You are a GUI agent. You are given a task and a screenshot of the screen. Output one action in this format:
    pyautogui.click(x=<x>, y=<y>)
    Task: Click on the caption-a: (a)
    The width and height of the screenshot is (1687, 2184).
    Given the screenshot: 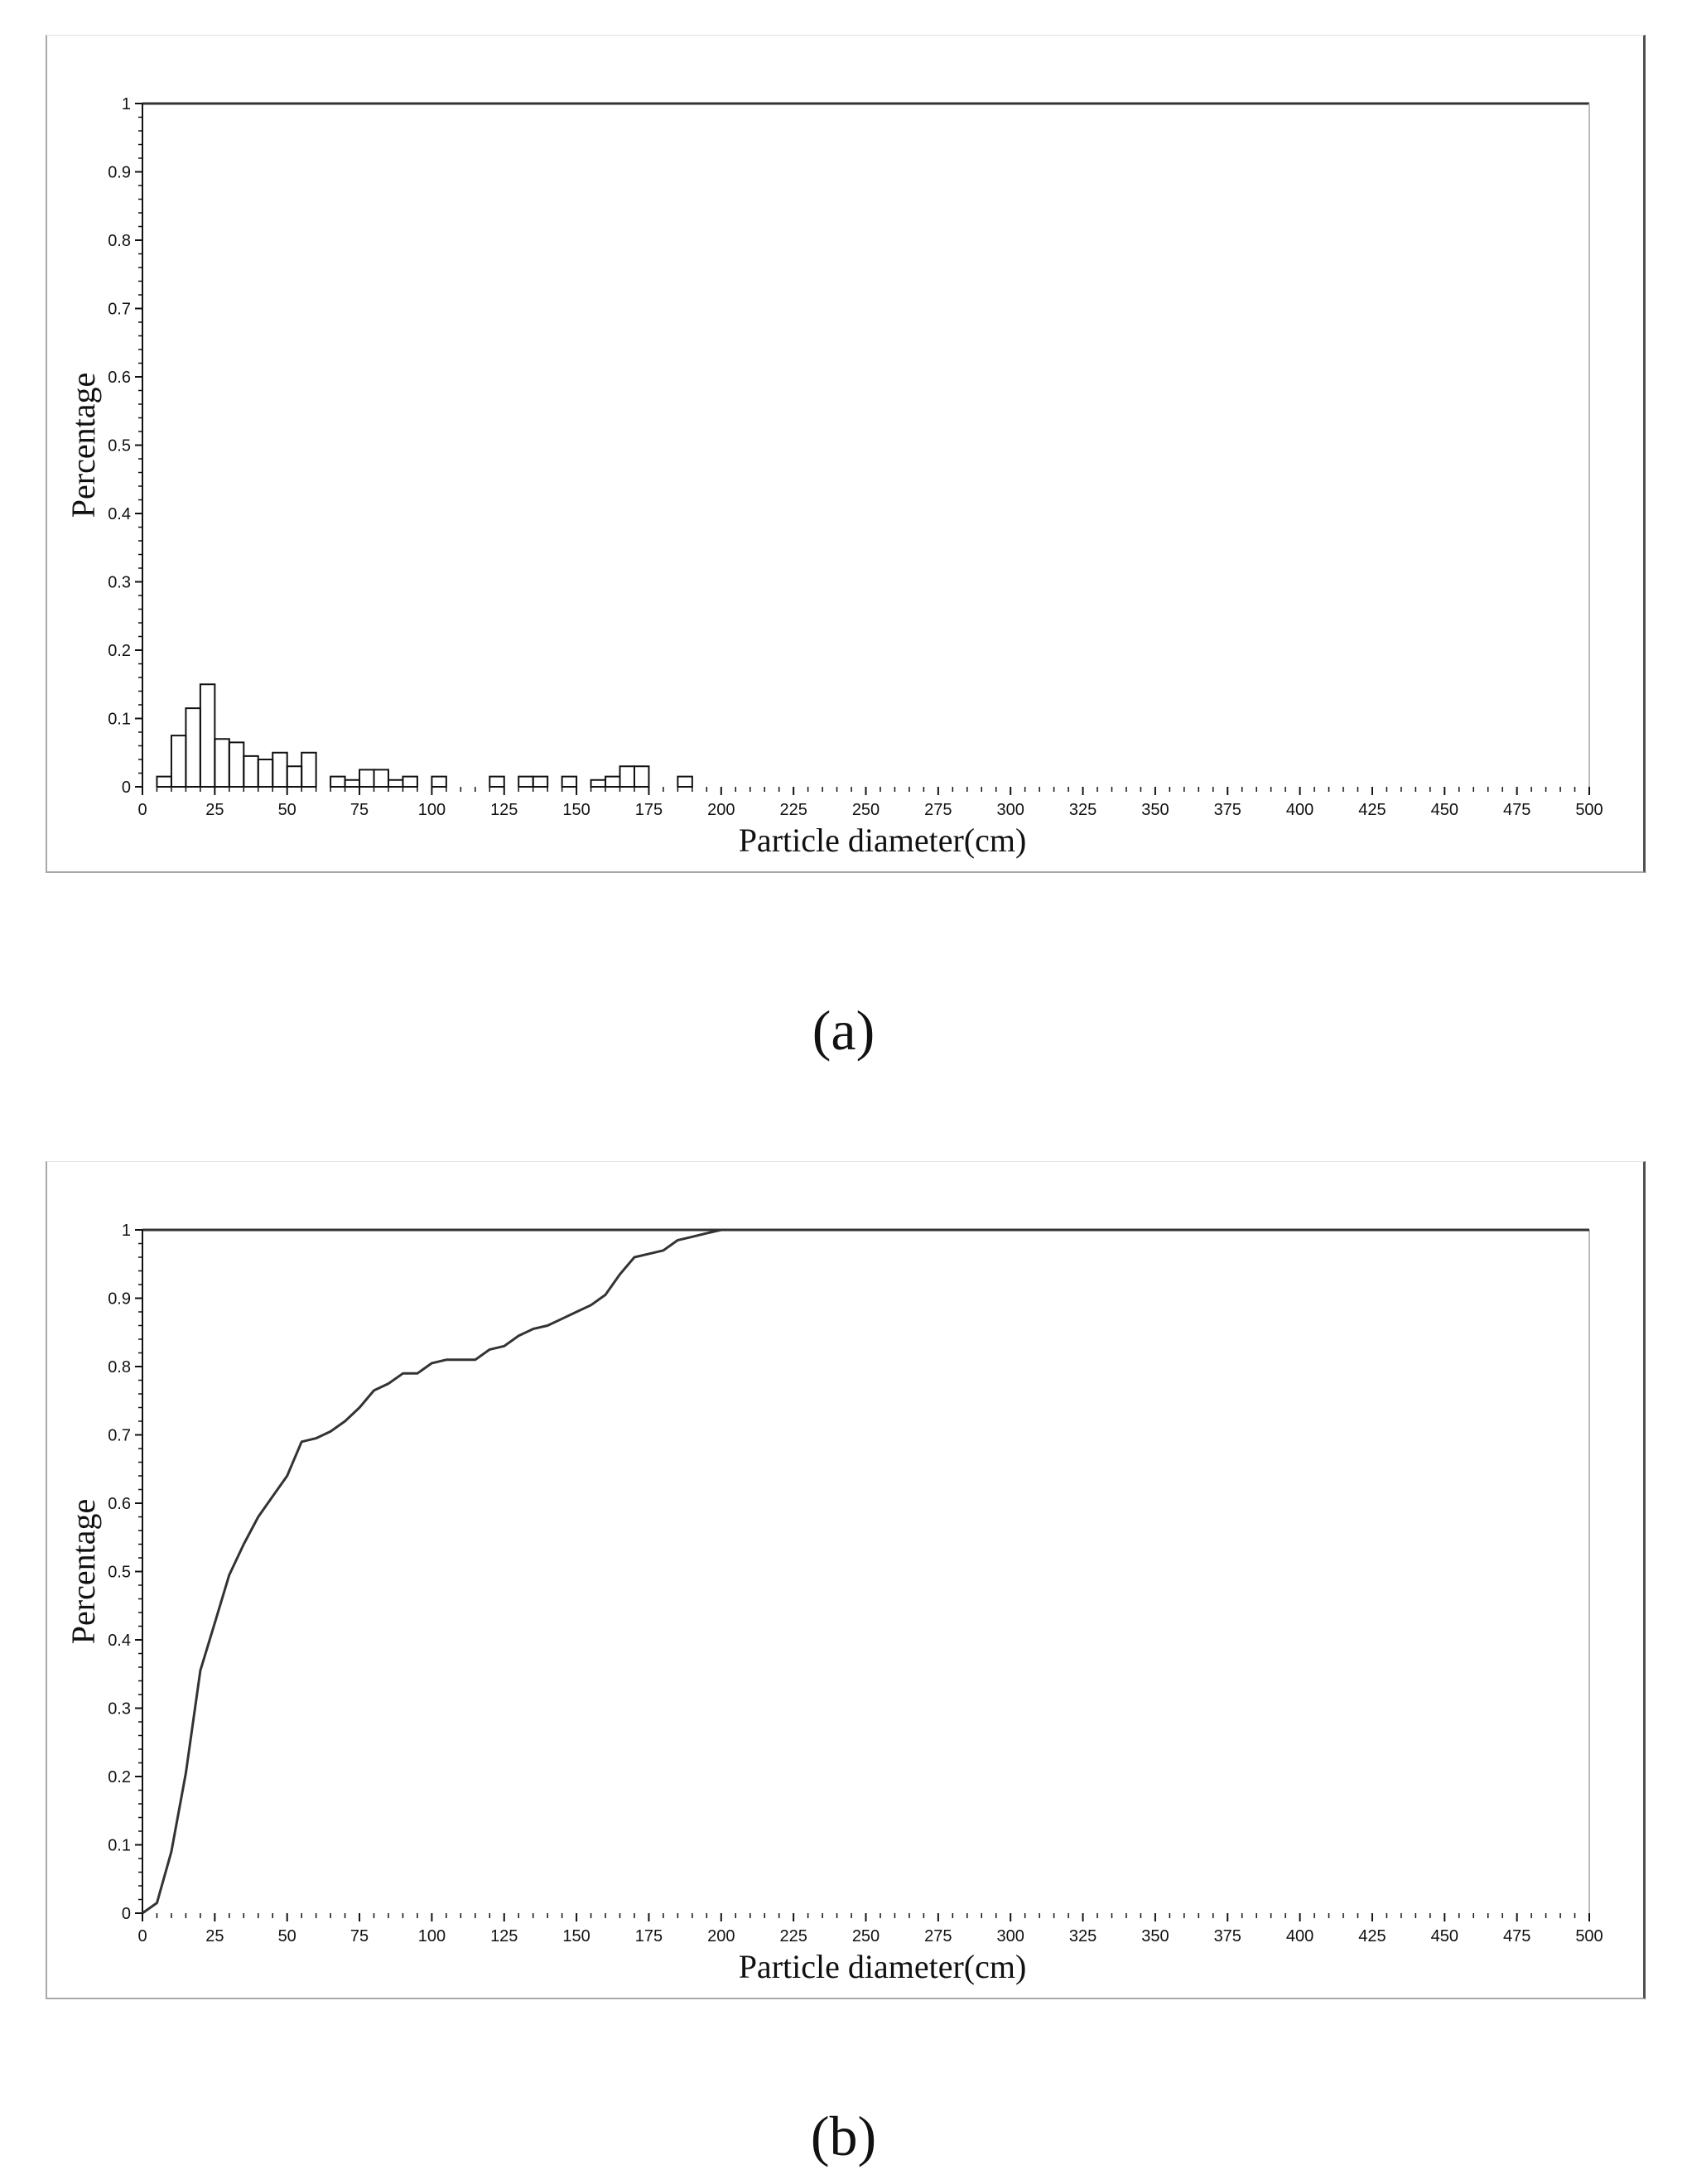 What is the action you would take?
    pyautogui.click(x=843, y=1030)
    